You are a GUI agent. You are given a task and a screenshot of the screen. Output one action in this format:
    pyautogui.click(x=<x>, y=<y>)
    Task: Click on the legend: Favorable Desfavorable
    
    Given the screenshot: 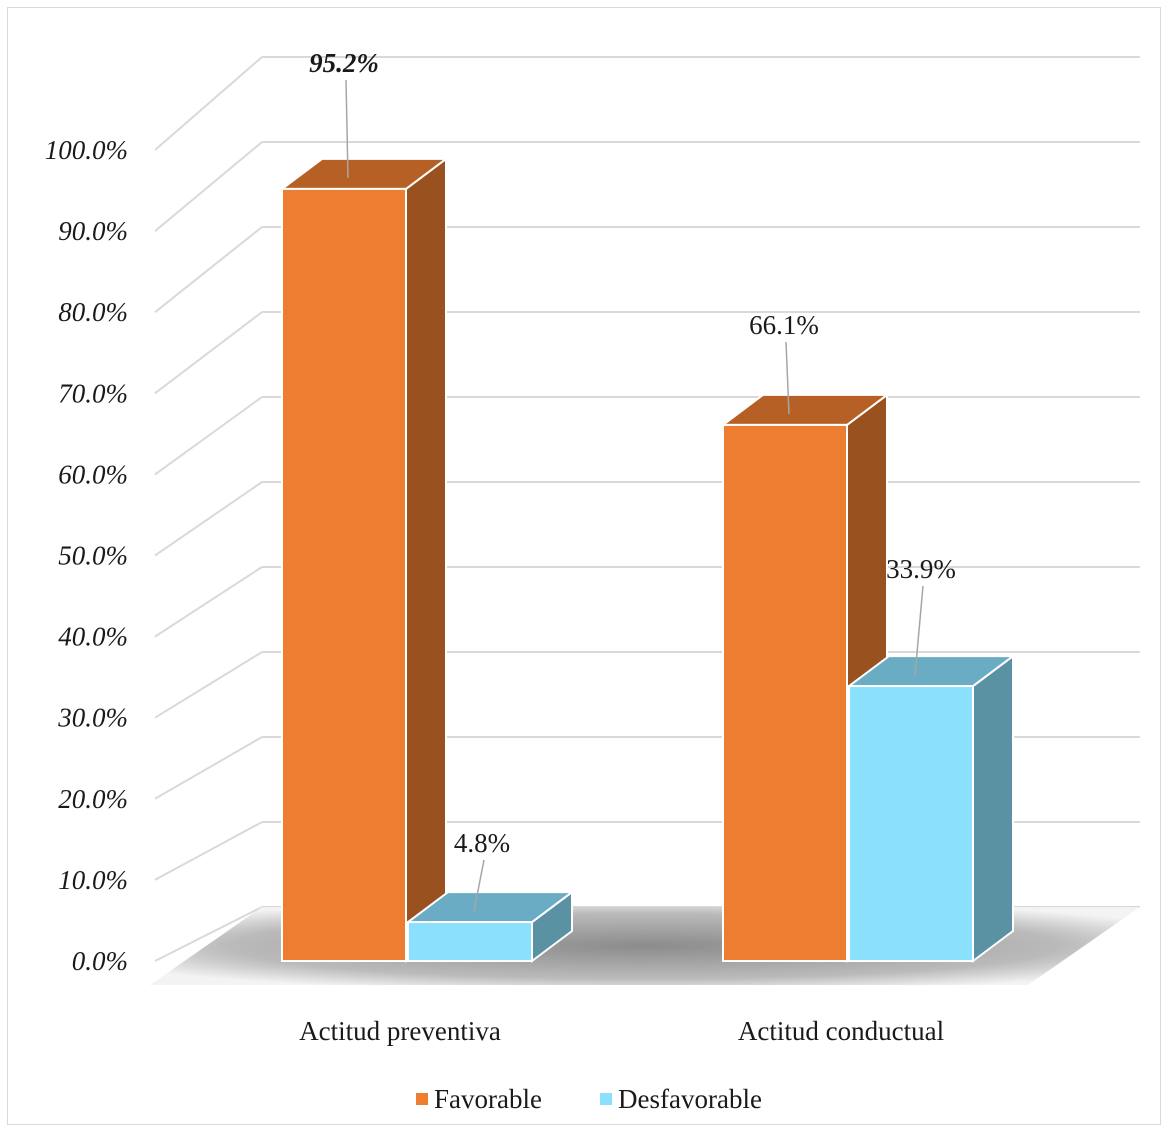 What is the action you would take?
    pyautogui.click(x=589, y=1099)
    